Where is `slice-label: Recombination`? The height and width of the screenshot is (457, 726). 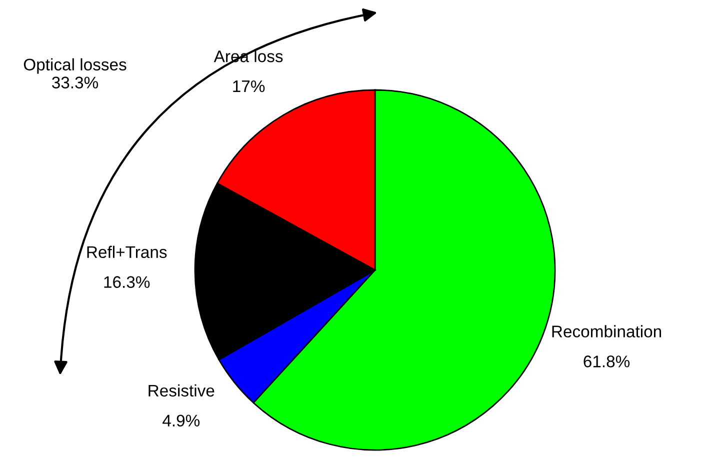 slice-label: Recombination is located at coordinates (607, 331).